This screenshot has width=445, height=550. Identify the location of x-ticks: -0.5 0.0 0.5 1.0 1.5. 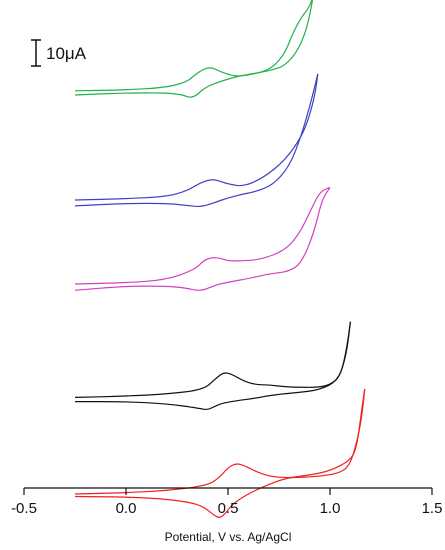
(226, 502).